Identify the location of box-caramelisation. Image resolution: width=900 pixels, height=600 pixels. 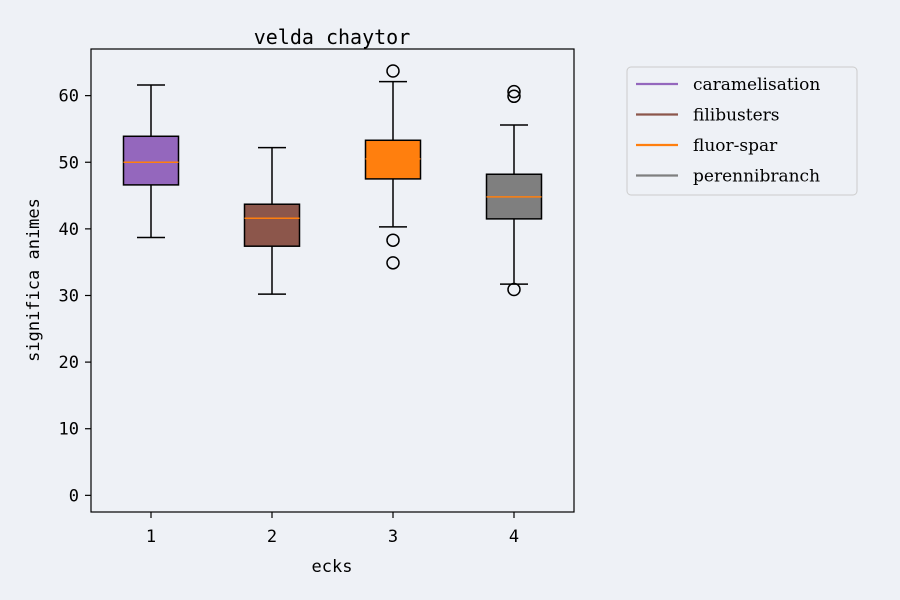
(151, 161).